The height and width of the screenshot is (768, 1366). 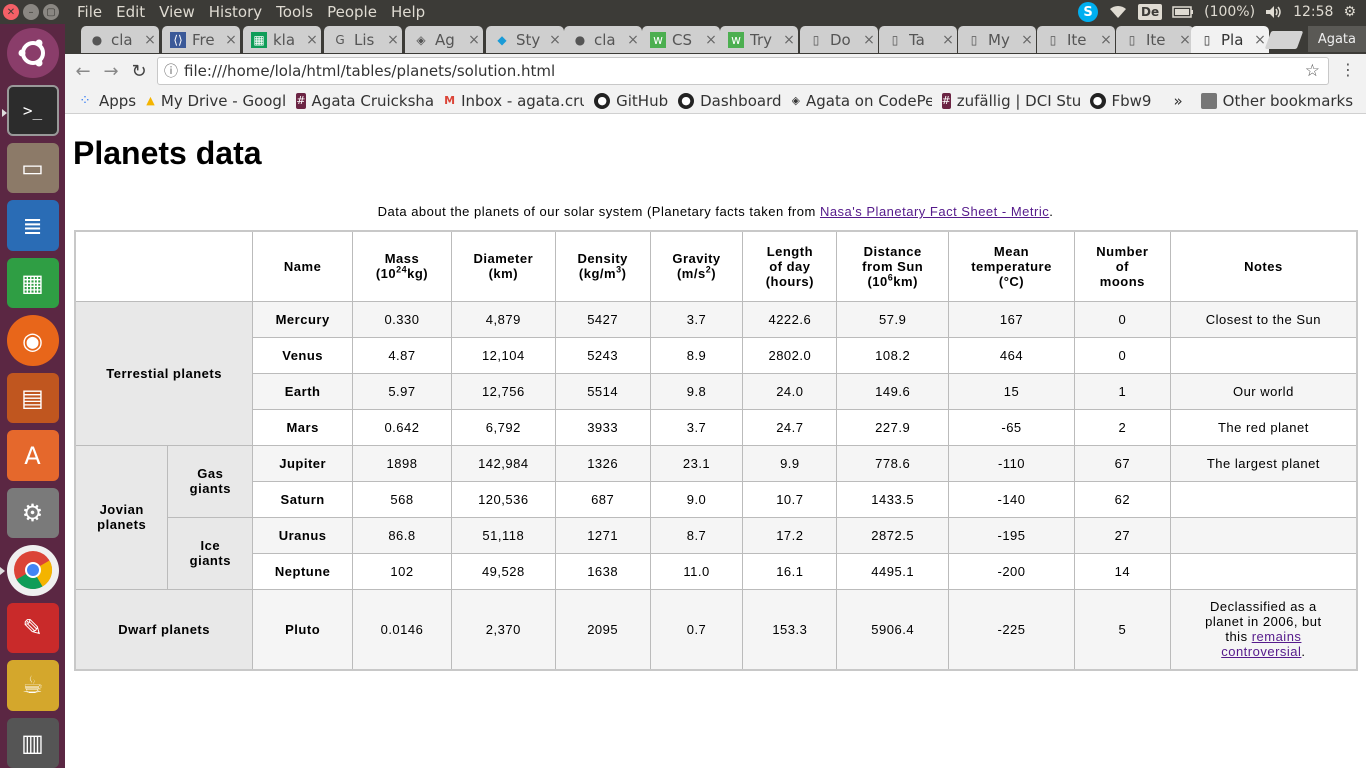 What do you see at coordinates (363, 39) in the screenshot?
I see `tab: G Lis ×` at bounding box center [363, 39].